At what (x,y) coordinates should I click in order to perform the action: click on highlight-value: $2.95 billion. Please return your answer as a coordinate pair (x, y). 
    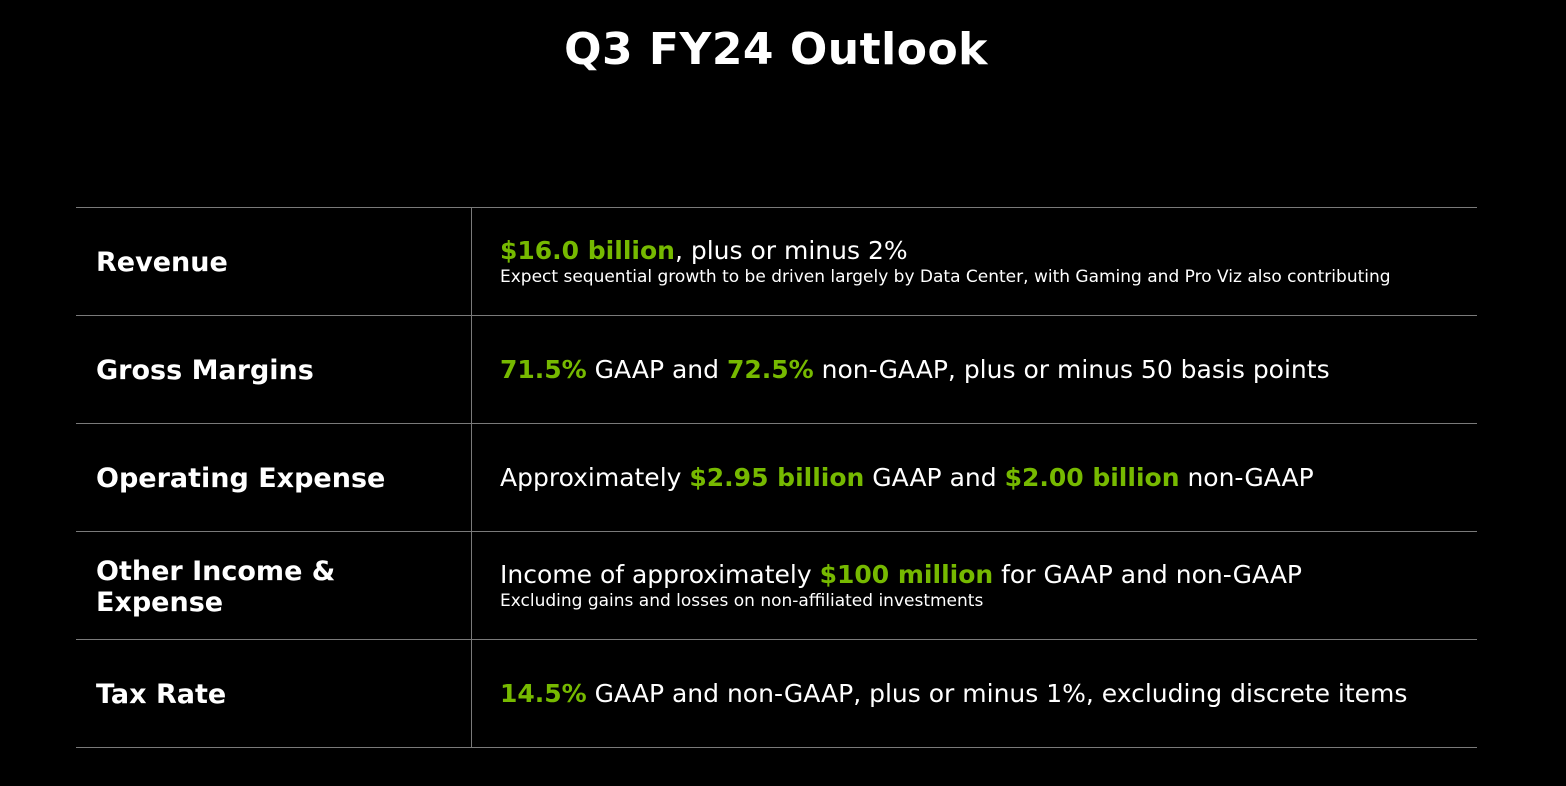
    Looking at the image, I should click on (777, 477).